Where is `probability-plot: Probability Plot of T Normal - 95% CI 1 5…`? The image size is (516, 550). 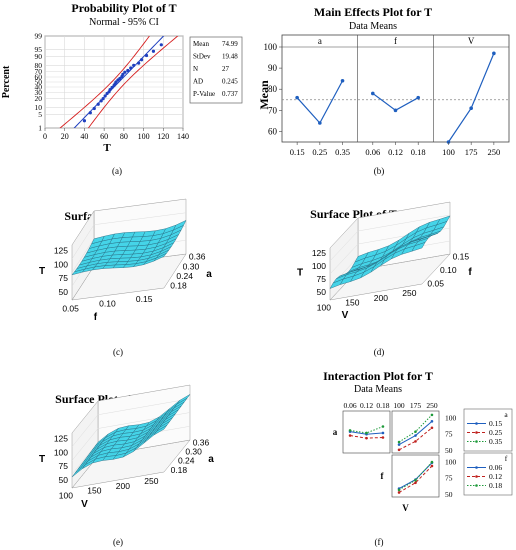
probability-plot: Probability Plot of T Normal - 95% CI 1 5… is located at coordinates (122, 88).